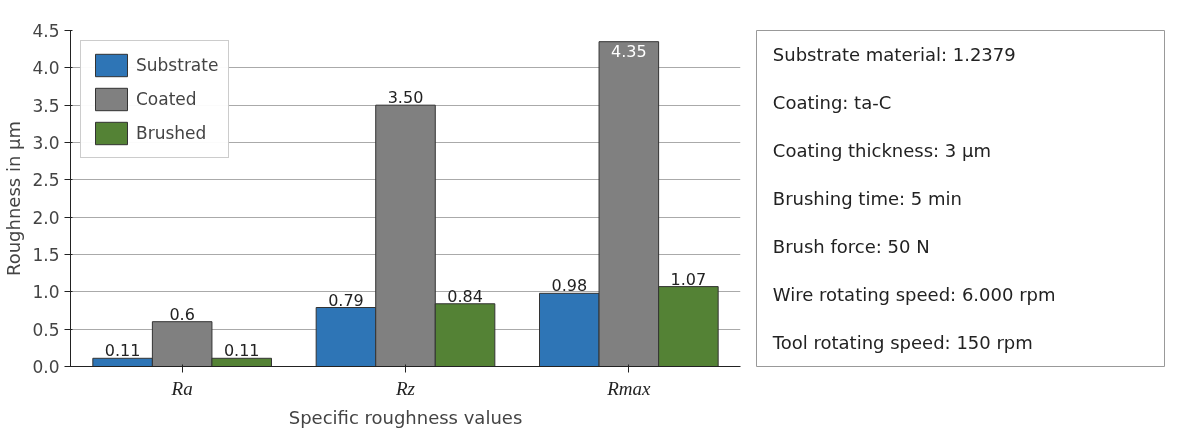 This screenshot has width=1192, height=448. Describe the element at coordinates (346, 300) in the screenshot. I see `text: 0.79` at that location.